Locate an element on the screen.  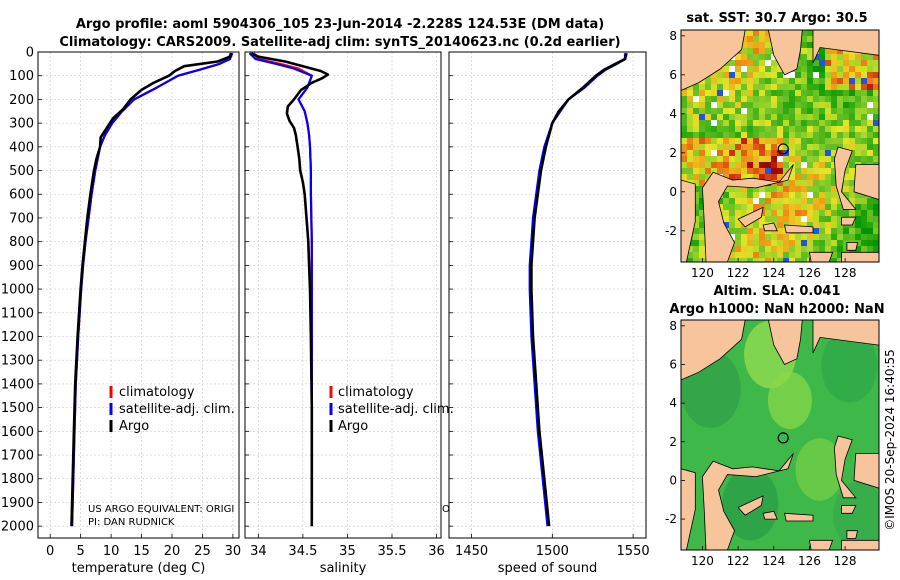
x-tick-label: 5 is located at coordinates (80, 551).